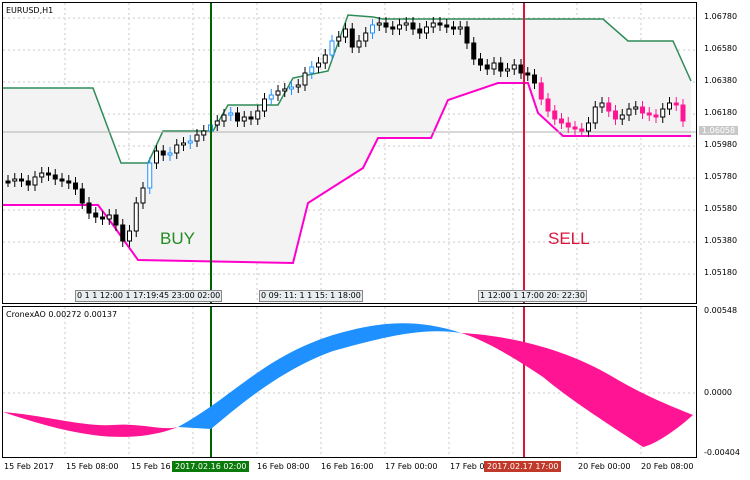 The width and height of the screenshot is (750, 480). What do you see at coordinates (721, 144) in the screenshot?
I see `price-tick: 1.05980` at bounding box center [721, 144].